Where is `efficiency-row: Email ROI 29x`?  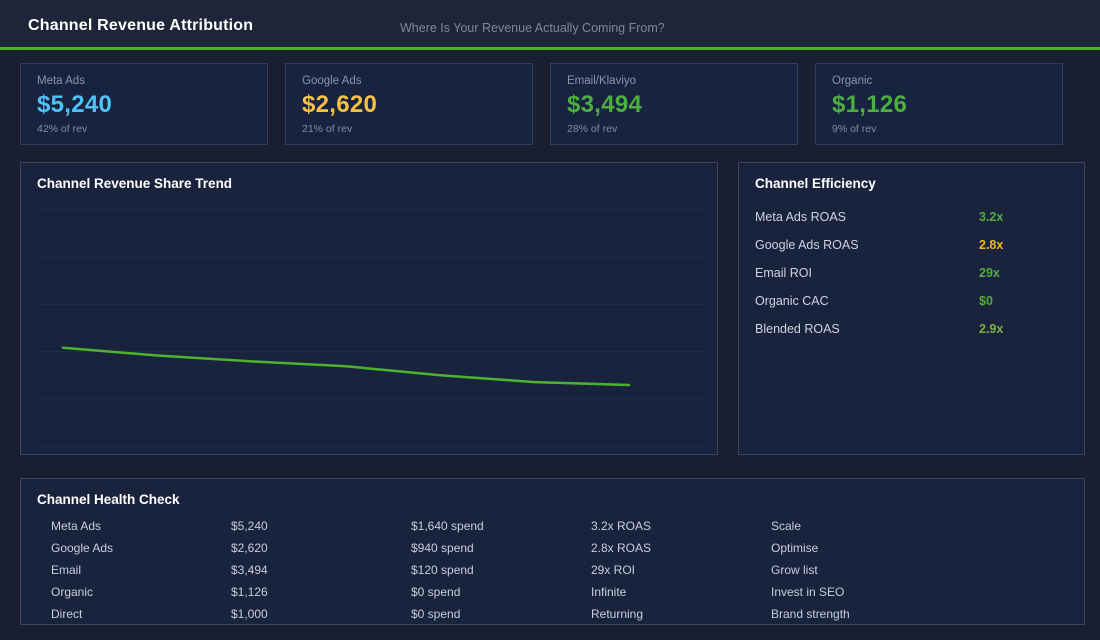
efficiency-row: Email ROI 29x is located at coordinates (912, 273).